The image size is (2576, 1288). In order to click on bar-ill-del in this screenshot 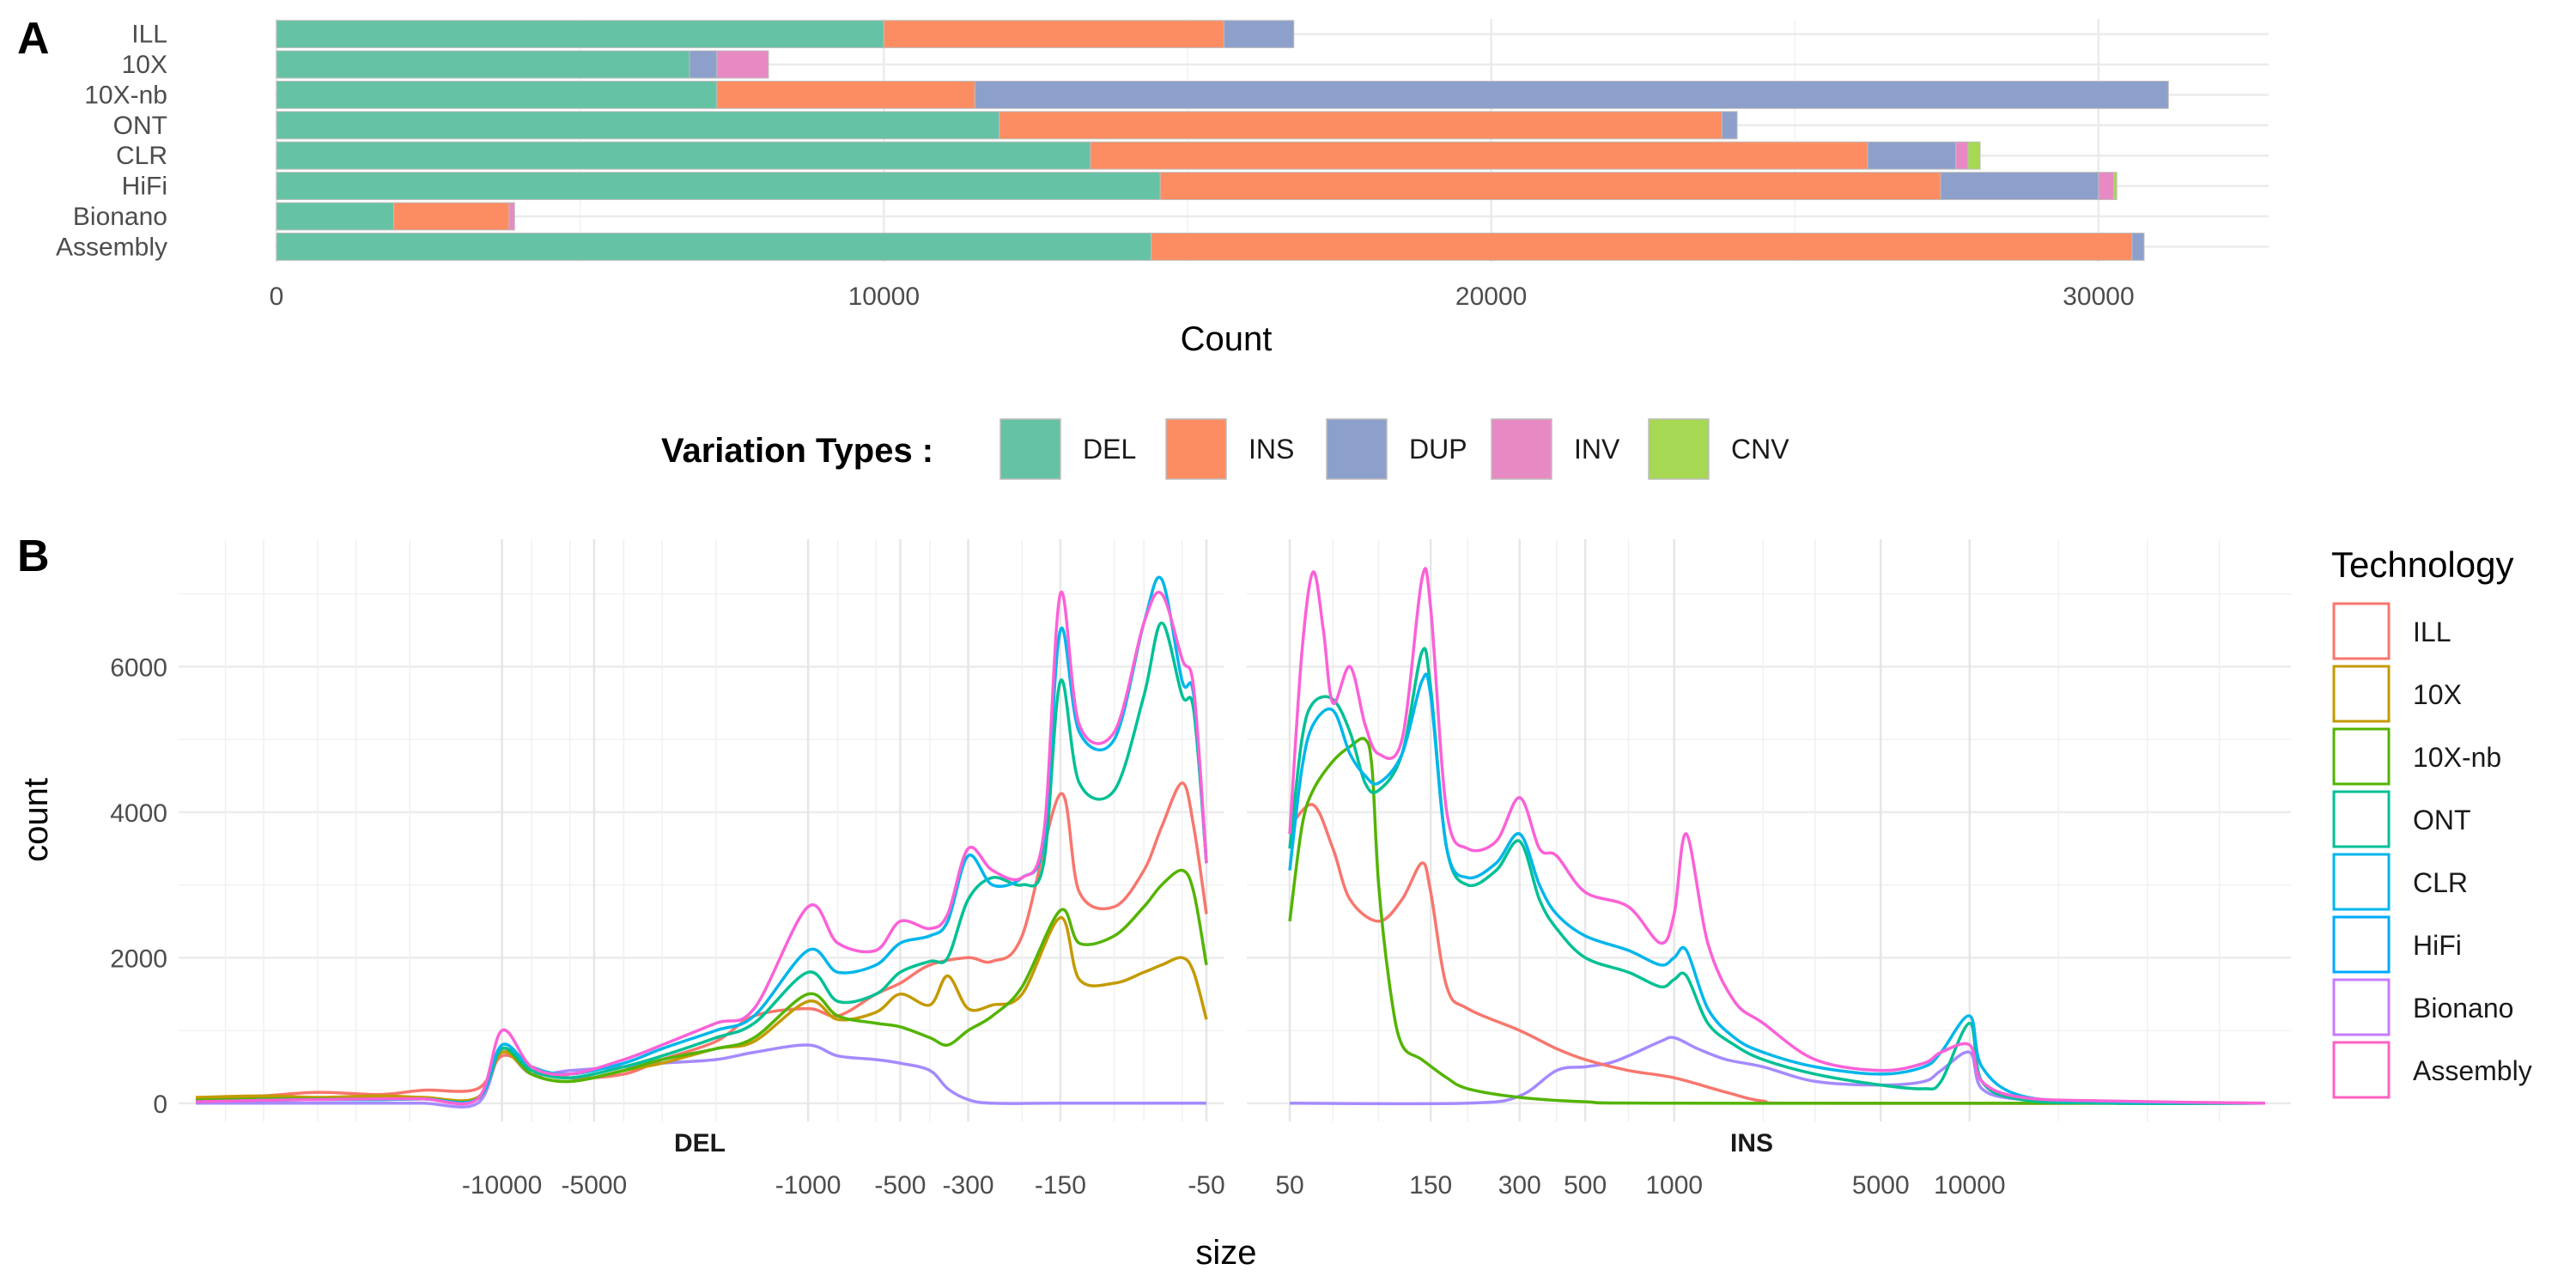, I will do `click(580, 34)`.